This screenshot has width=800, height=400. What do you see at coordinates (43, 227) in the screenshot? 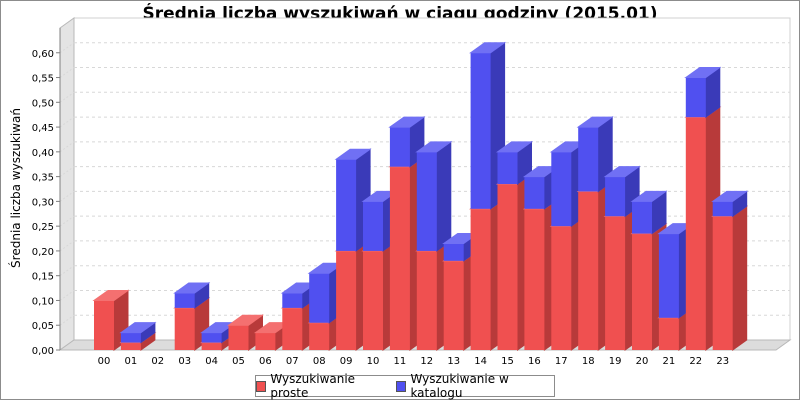
I see `y-tick-label: 0,25` at bounding box center [43, 227].